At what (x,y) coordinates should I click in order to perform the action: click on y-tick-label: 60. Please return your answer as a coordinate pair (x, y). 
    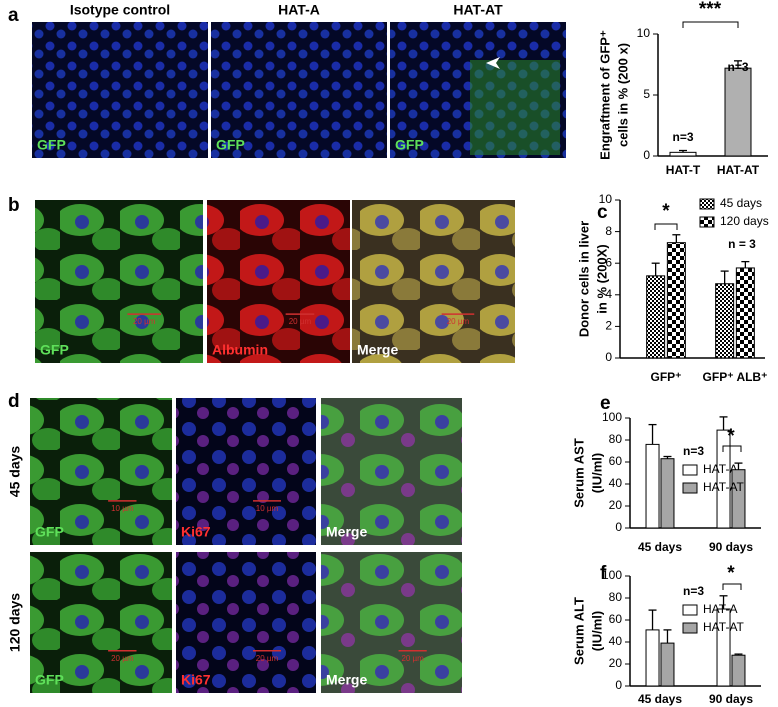
    Looking at the image, I should click on (616, 461).